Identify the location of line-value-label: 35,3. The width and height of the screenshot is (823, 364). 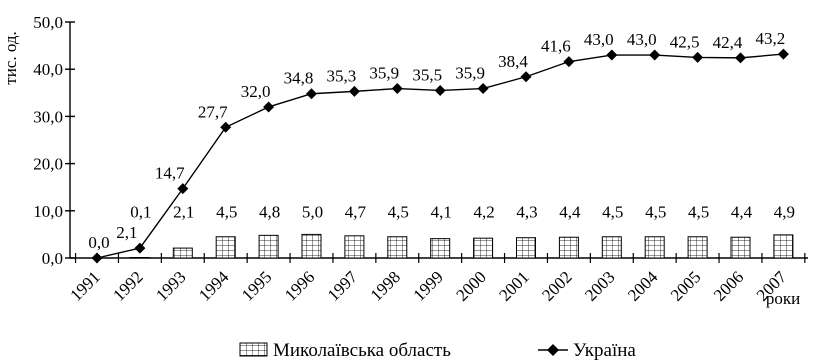
(342, 75).